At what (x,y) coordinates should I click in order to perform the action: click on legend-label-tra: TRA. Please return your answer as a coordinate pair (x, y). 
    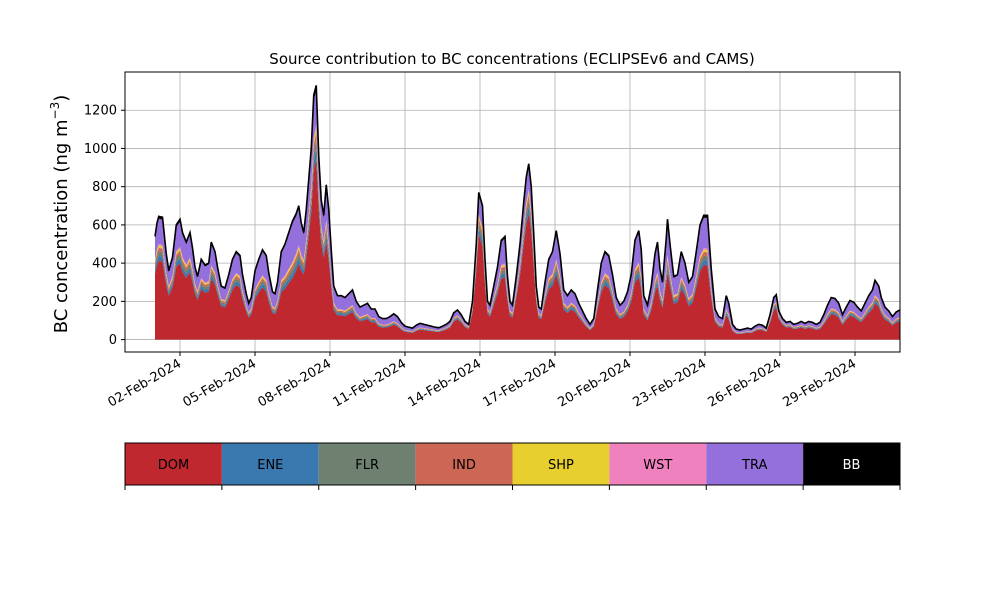
    Looking at the image, I should click on (754, 465).